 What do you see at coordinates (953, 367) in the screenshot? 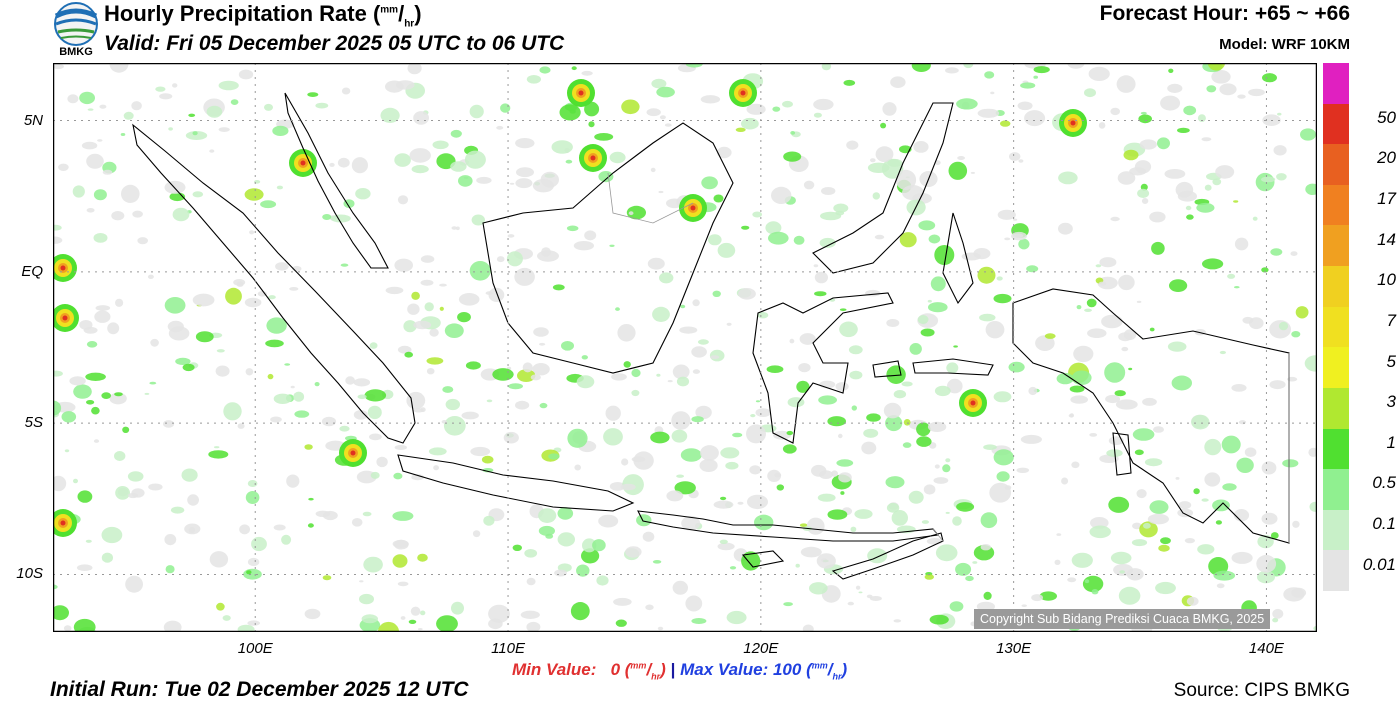
I see `coast-seram` at bounding box center [953, 367].